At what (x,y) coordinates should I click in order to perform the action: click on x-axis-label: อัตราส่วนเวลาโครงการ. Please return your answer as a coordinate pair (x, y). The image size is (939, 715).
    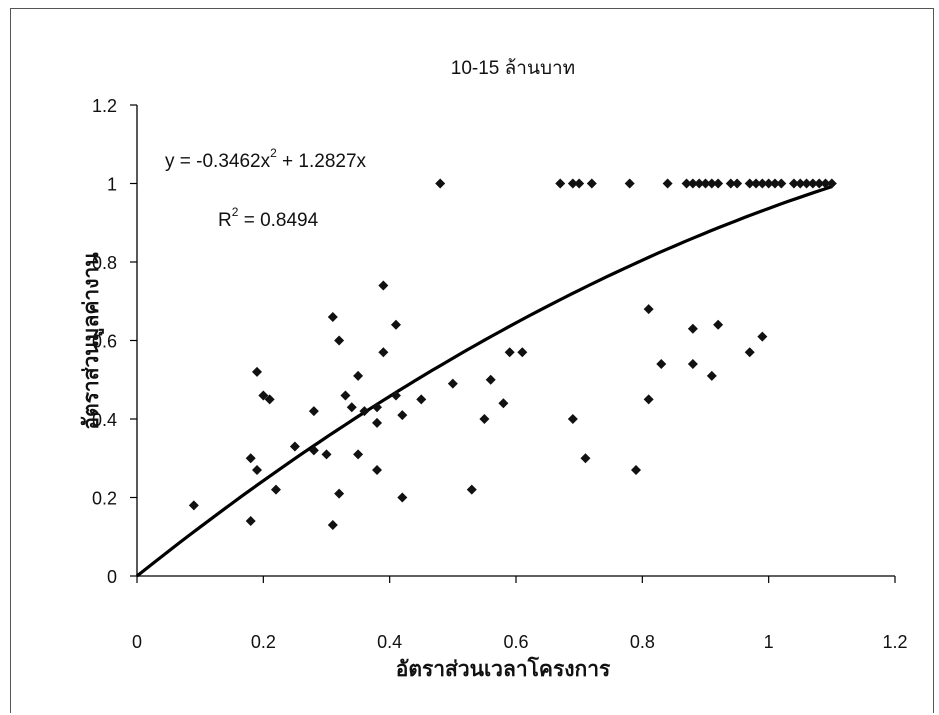
    Looking at the image, I should click on (503, 668).